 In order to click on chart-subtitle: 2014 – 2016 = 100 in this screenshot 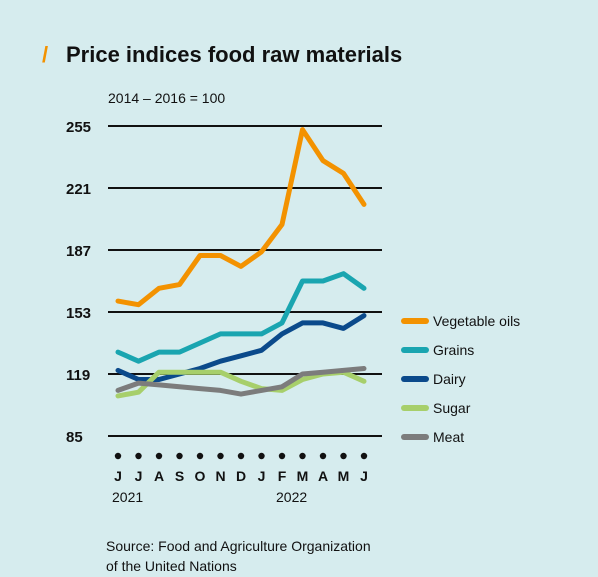, I will do `click(166, 98)`.